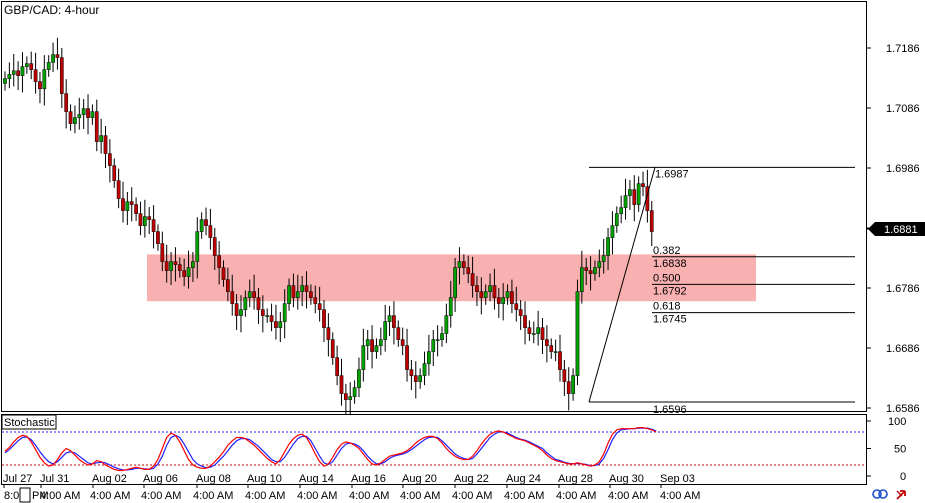 The image size is (925, 503). Describe the element at coordinates (667, 307) in the screenshot. I see `fib-ratio-label: 0.618` at that location.